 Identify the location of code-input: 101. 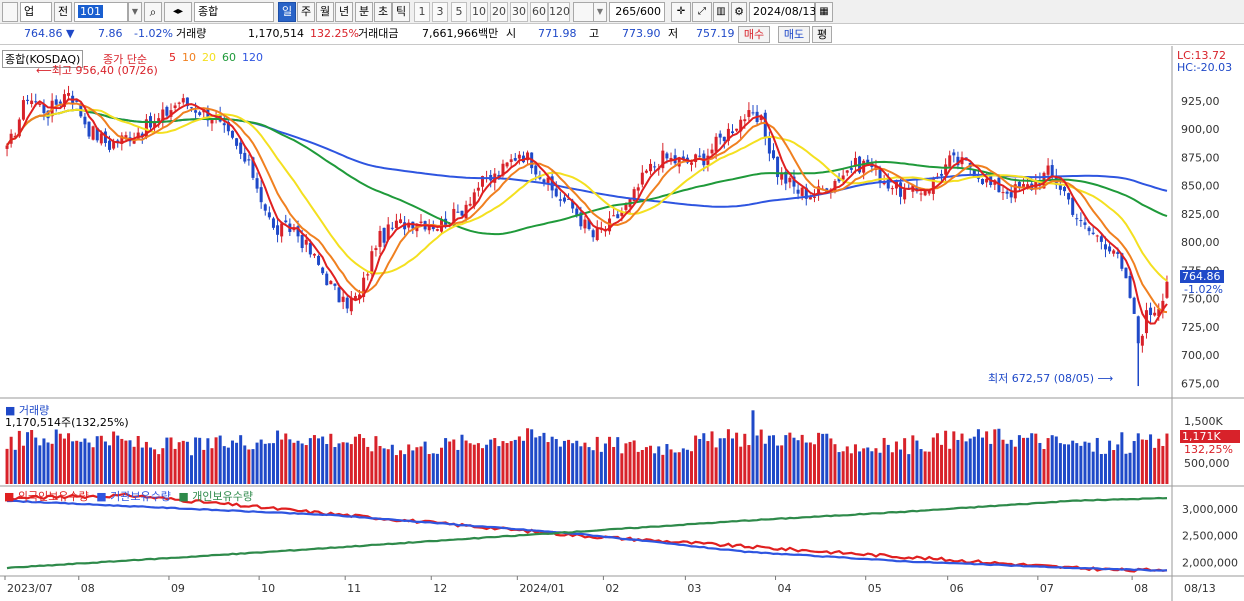
(101, 12).